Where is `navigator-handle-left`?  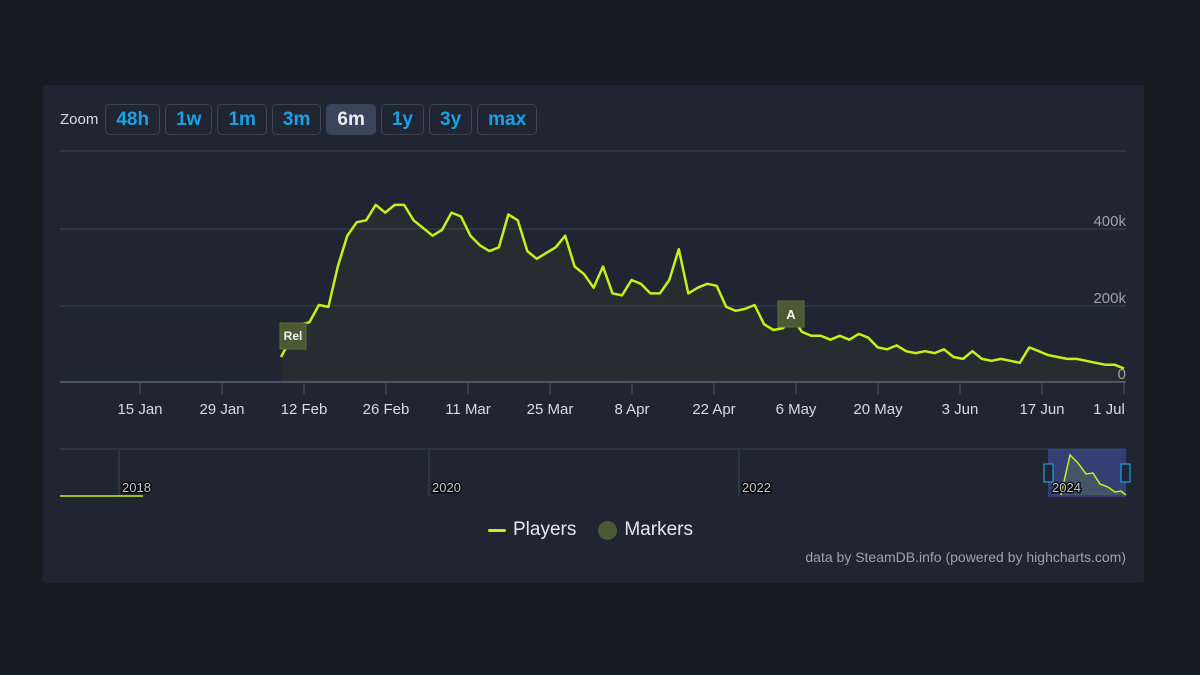
navigator-handle-left is located at coordinates (1048, 473).